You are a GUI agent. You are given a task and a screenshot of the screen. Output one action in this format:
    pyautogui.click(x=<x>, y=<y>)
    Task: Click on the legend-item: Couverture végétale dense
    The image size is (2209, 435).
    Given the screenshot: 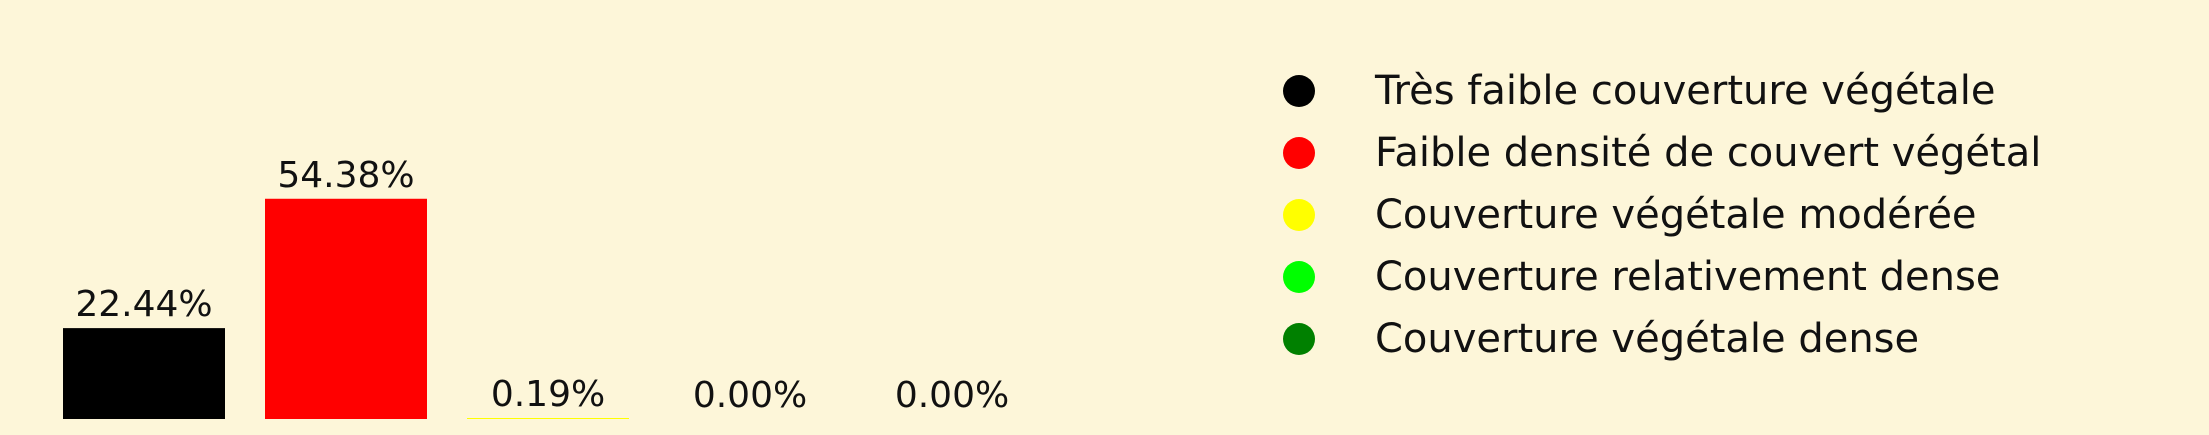 What is the action you would take?
    pyautogui.click(x=1725, y=339)
    